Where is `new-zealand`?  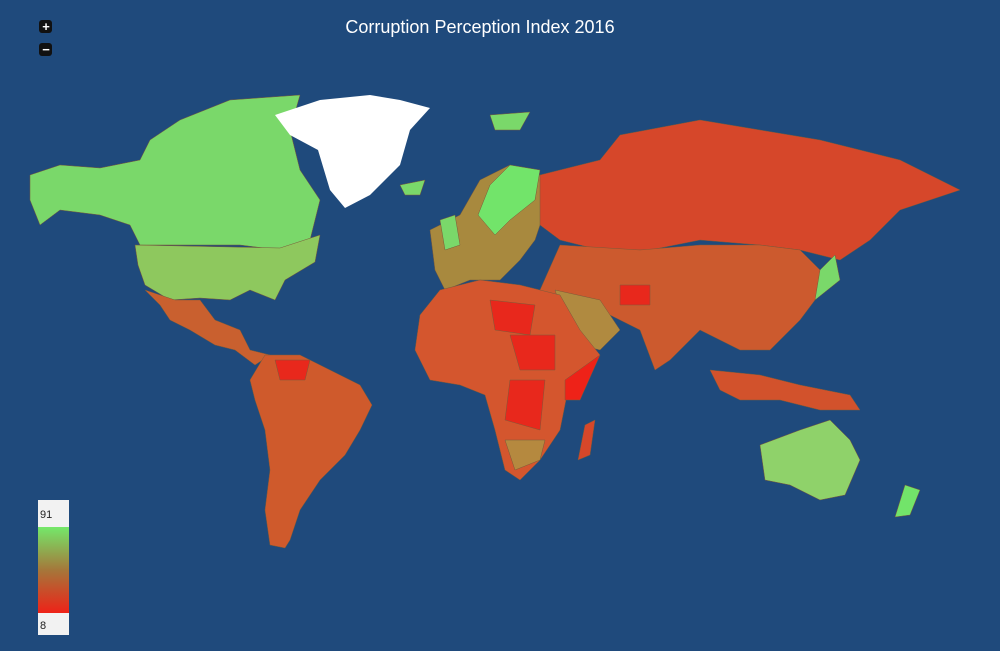 new-zealand is located at coordinates (907, 501).